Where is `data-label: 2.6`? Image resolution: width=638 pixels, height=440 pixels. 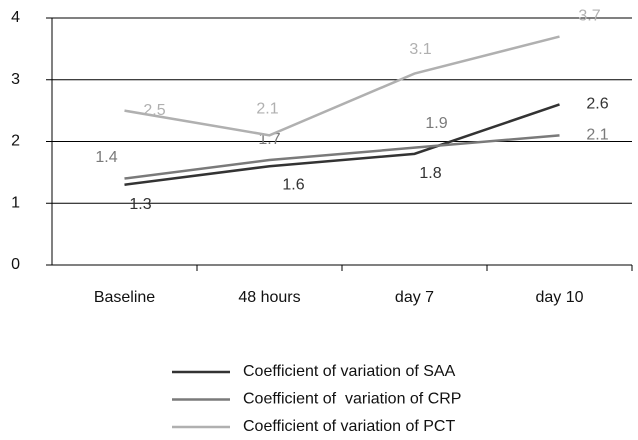
data-label: 2.6 is located at coordinates (597, 104).